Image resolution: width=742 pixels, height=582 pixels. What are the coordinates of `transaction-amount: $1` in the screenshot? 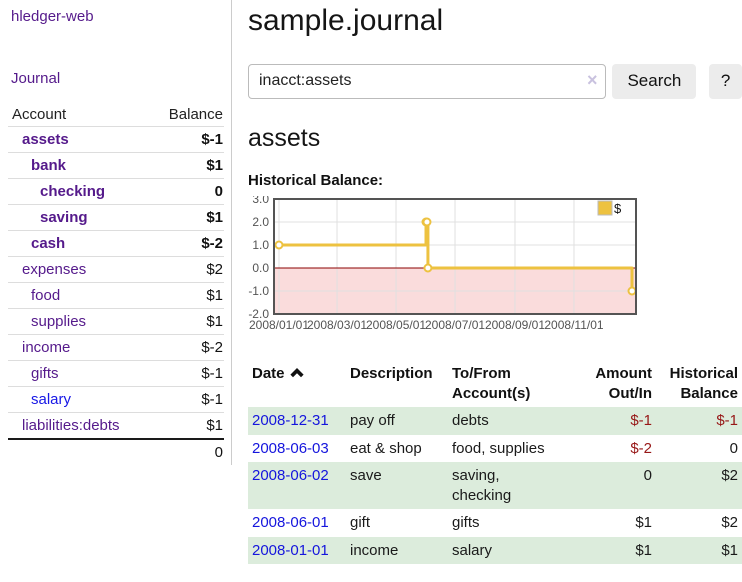 It's located at (643, 522).